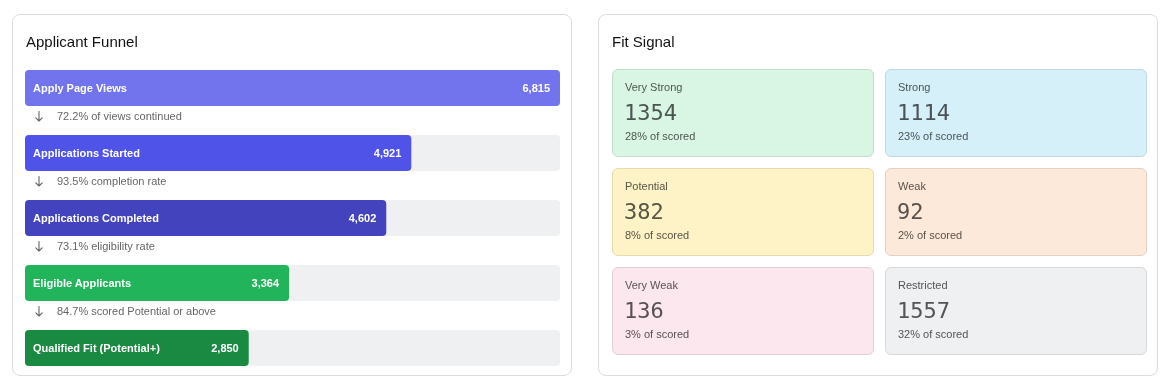  What do you see at coordinates (923, 285) in the screenshot?
I see `category-label: Restricted` at bounding box center [923, 285].